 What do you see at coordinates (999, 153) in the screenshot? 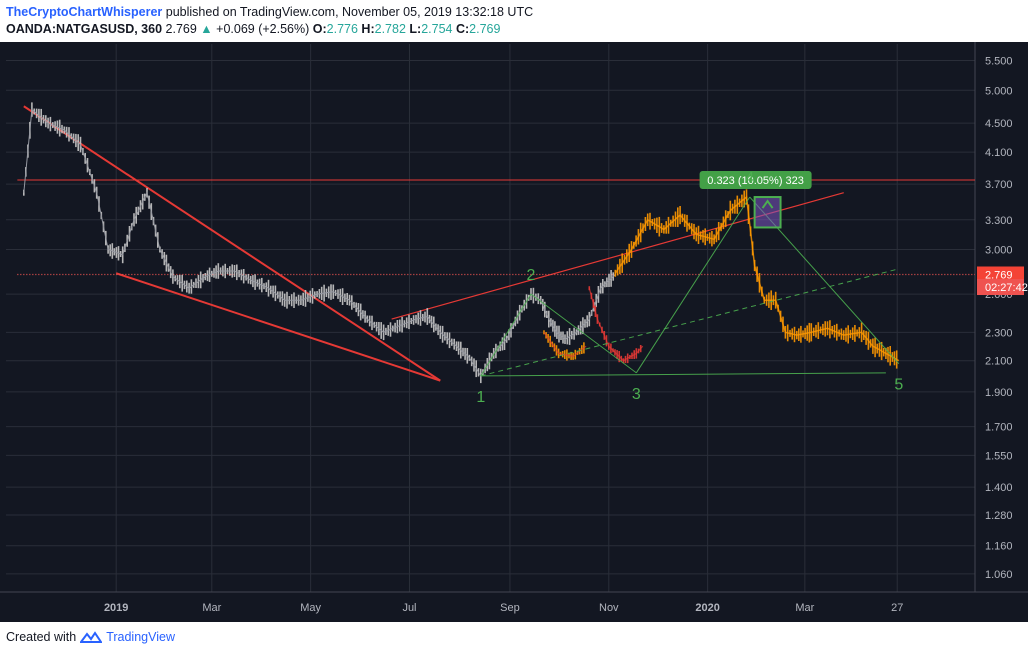
I see `y-tick-label: 4.100` at bounding box center [999, 153].